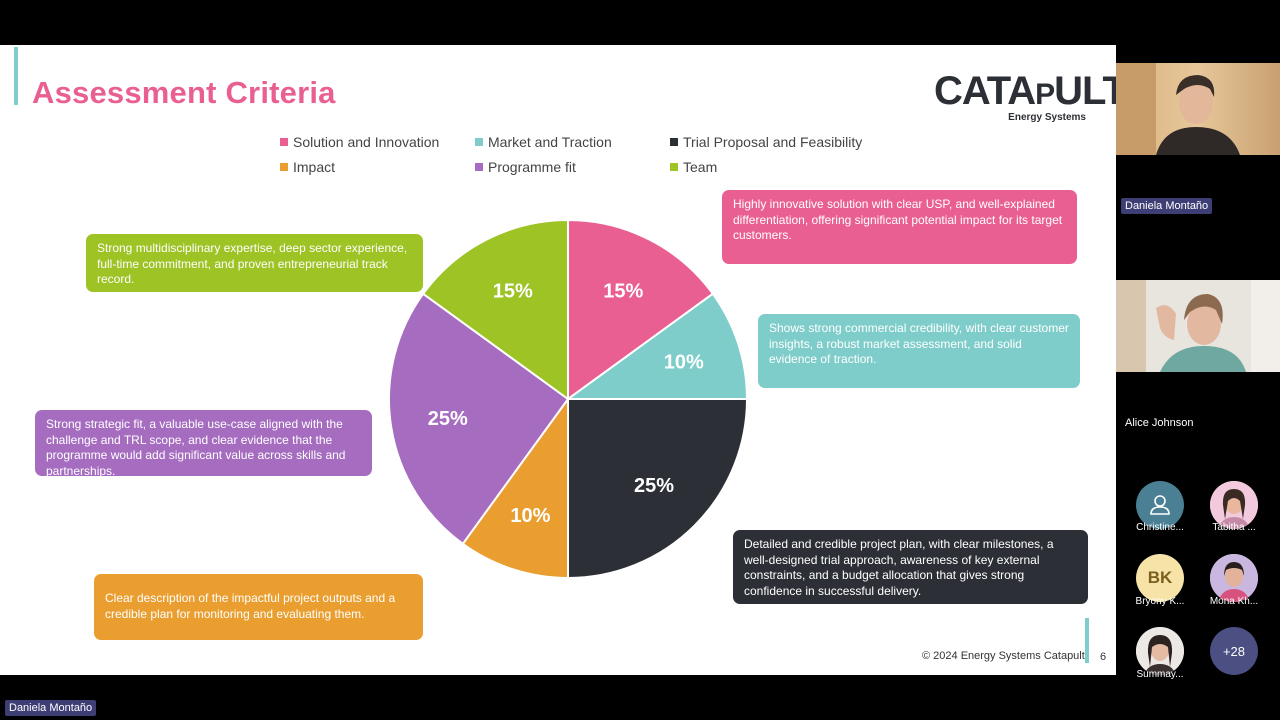 The height and width of the screenshot is (720, 1280). What do you see at coordinates (1047, 117) in the screenshot?
I see `logo-subtitle: Energy Systems` at bounding box center [1047, 117].